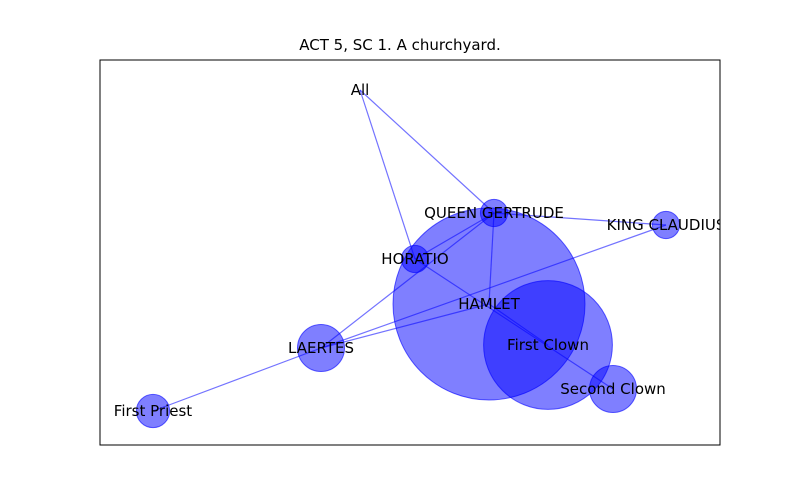 The width and height of the screenshot is (800, 500). I want to click on node-label-gertrude: QUEEN GERTRUDE, so click(494, 213).